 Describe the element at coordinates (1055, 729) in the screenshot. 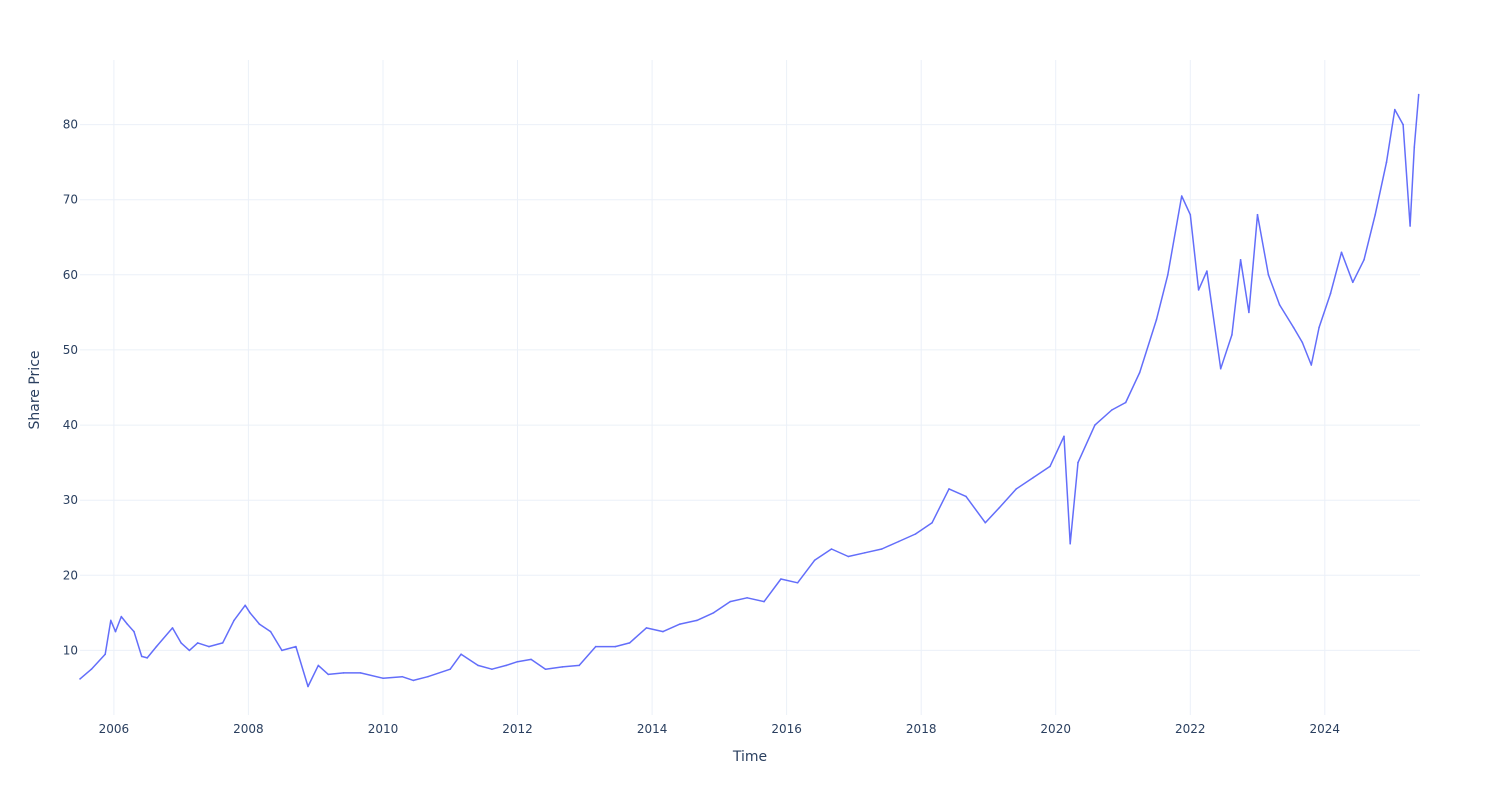

I see `x-tick-label: 2020` at that location.